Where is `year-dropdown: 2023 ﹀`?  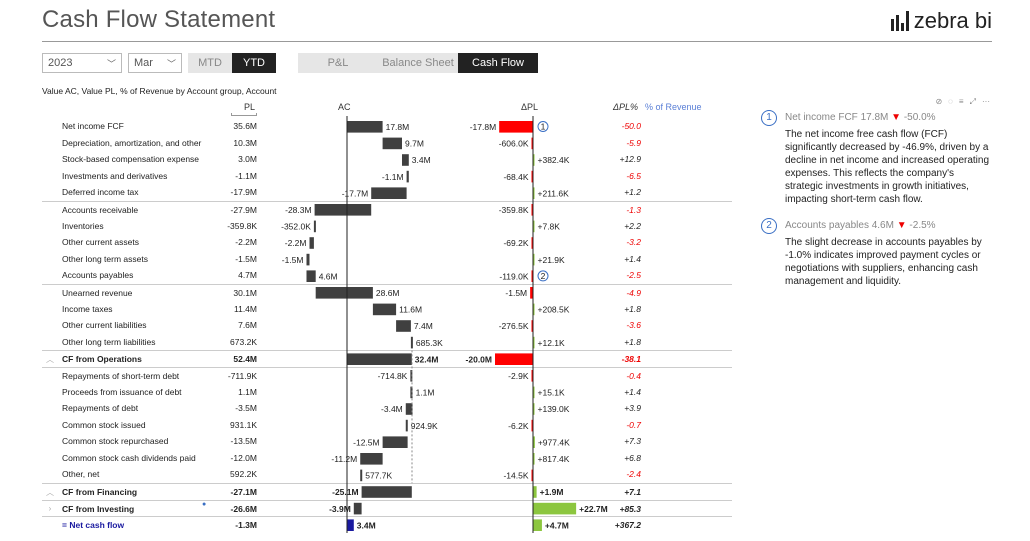 year-dropdown: 2023 ﹀ is located at coordinates (82, 63).